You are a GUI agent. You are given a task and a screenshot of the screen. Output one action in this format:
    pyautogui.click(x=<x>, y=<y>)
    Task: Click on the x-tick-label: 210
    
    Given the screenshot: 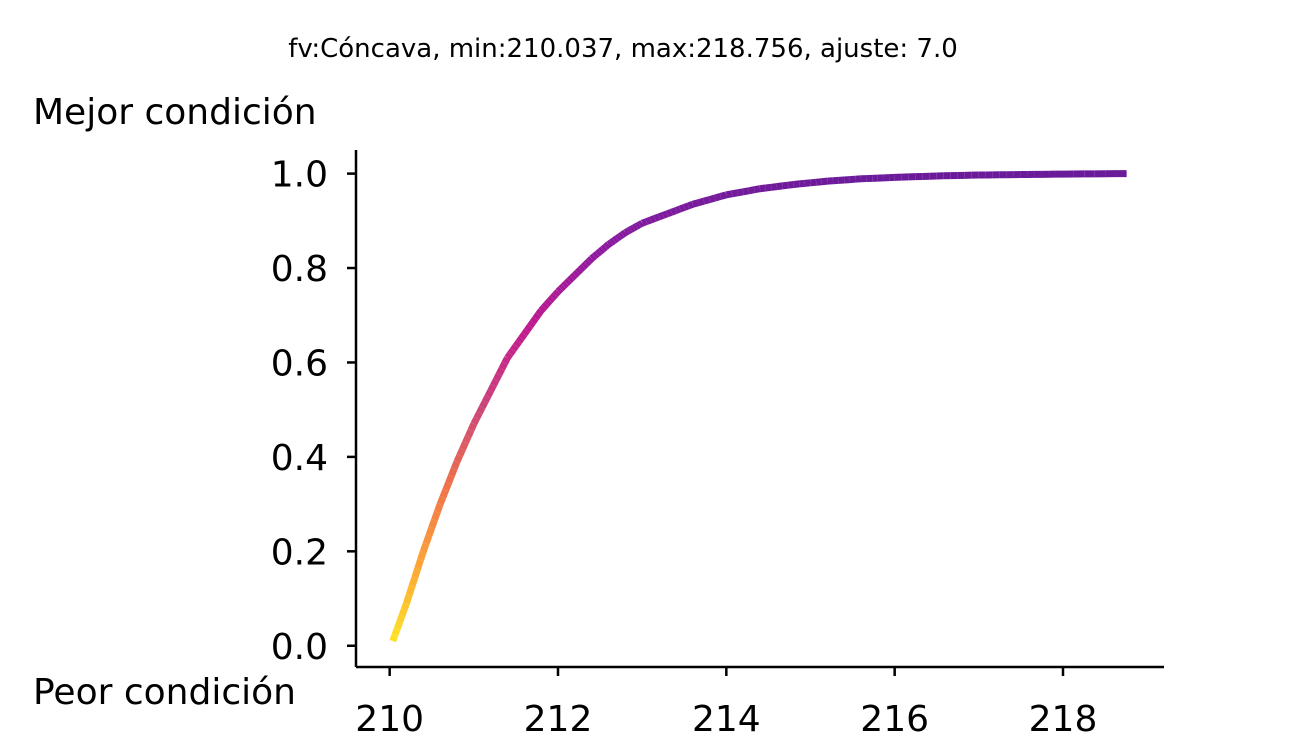 What is the action you would take?
    pyautogui.click(x=389, y=719)
    